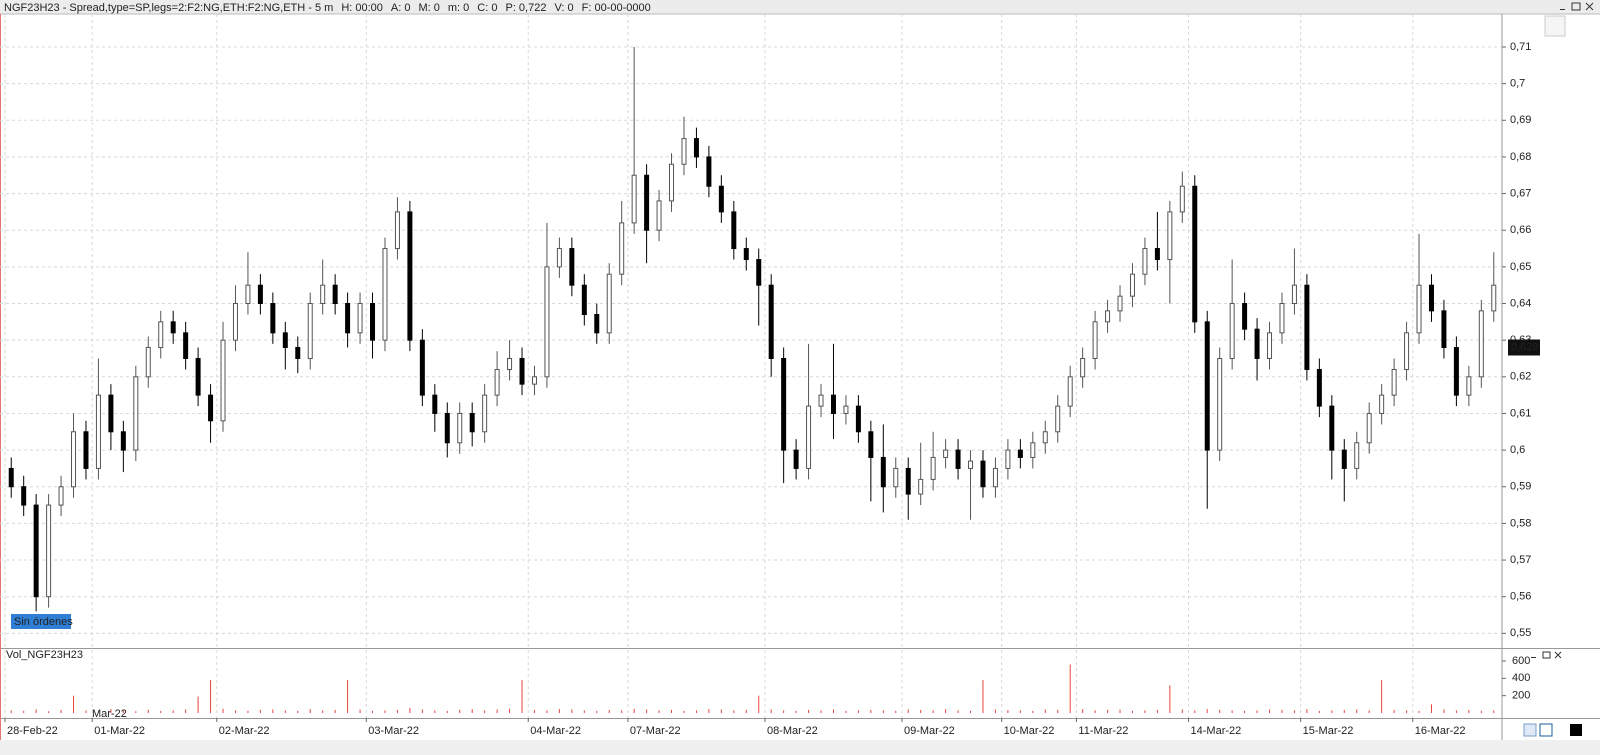 This screenshot has height=755, width=1600. Describe the element at coordinates (244, 731) in the screenshot. I see `x-tick-label: 02-Mar-22` at that location.